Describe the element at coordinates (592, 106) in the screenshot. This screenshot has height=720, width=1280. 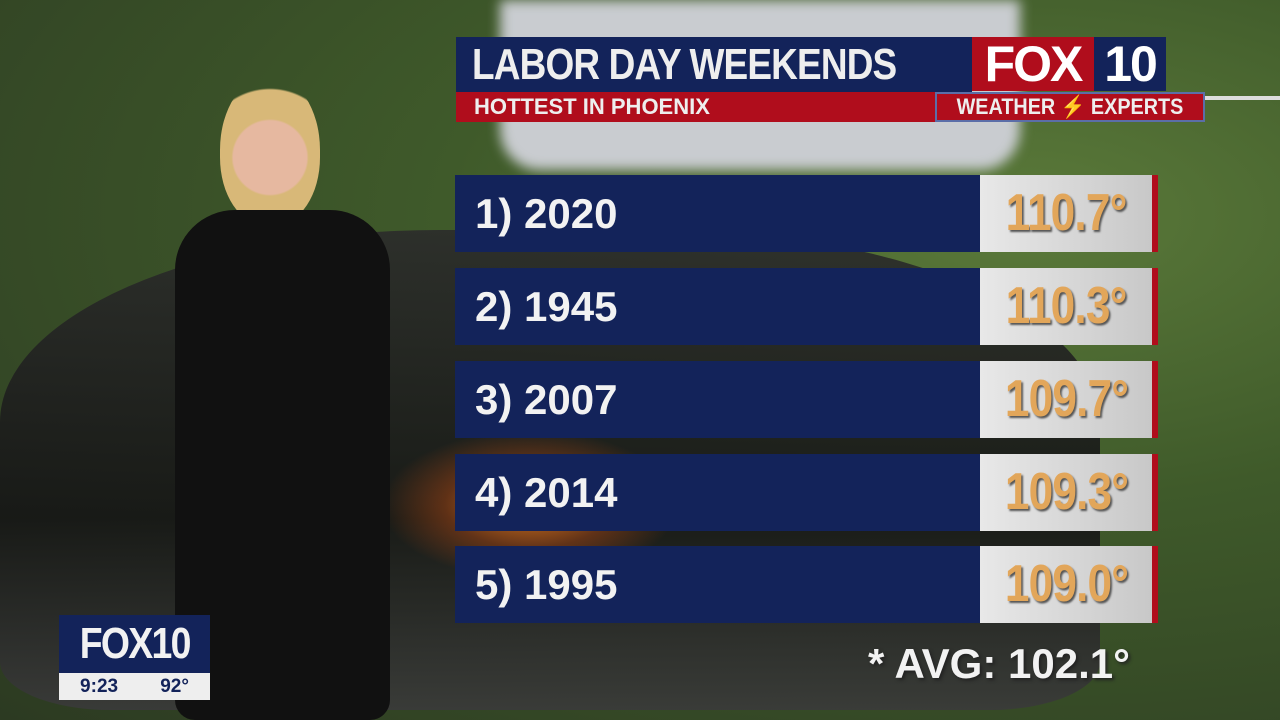
I see `subtitle: HOTTEST IN PHOENIX` at that location.